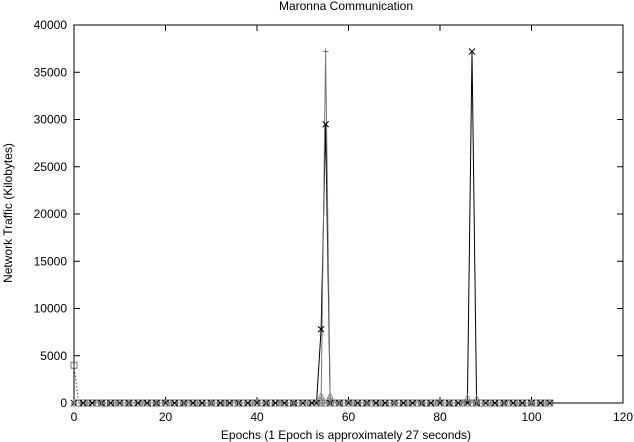  What do you see at coordinates (346, 6) in the screenshot?
I see `chart-title: Maronna Communication` at bounding box center [346, 6].